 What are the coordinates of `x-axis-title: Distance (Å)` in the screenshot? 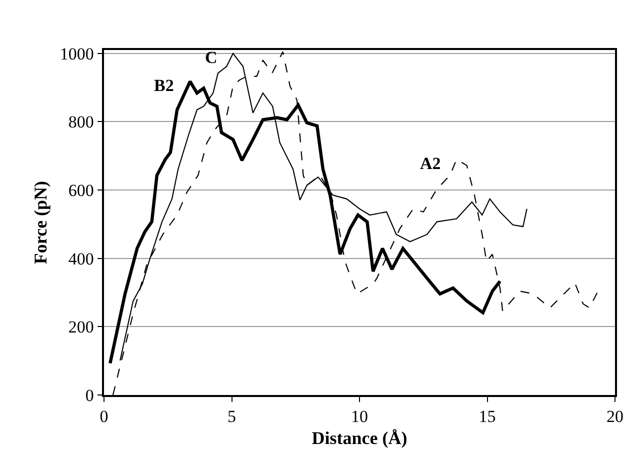 It's located at (360, 438).